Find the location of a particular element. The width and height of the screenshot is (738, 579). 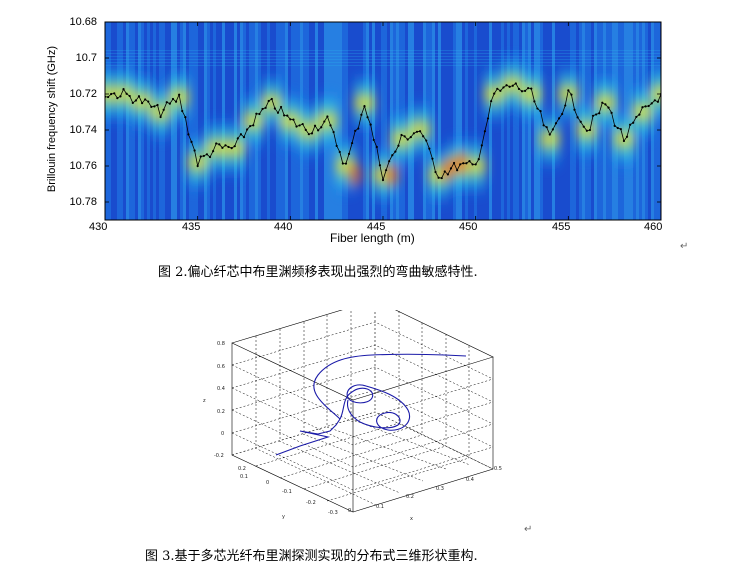

fig2-x-tick: 460 is located at coordinates (653, 227).